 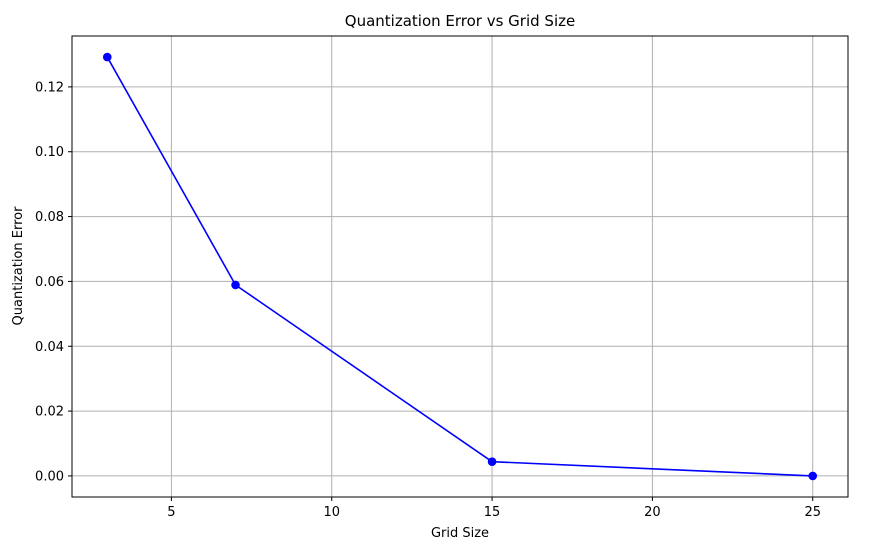 What do you see at coordinates (652, 512) in the screenshot?
I see `x-tick-label: 20` at bounding box center [652, 512].